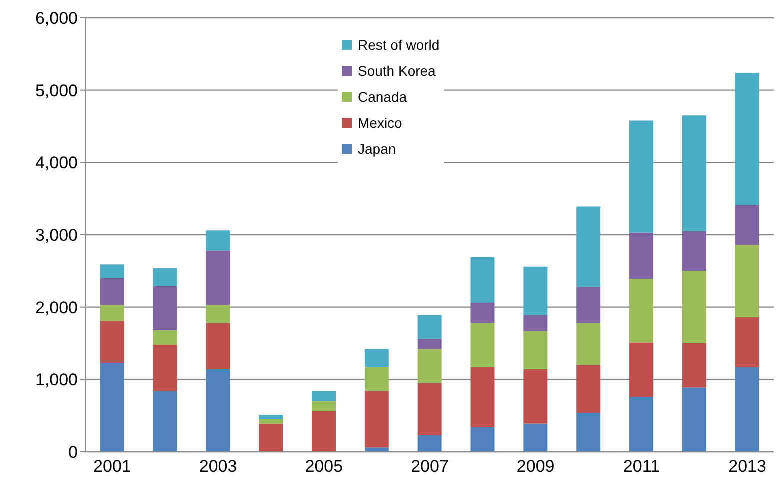 This screenshot has height=496, width=780. What do you see at coordinates (383, 97) in the screenshot?
I see `legend-label: Canada` at bounding box center [383, 97].